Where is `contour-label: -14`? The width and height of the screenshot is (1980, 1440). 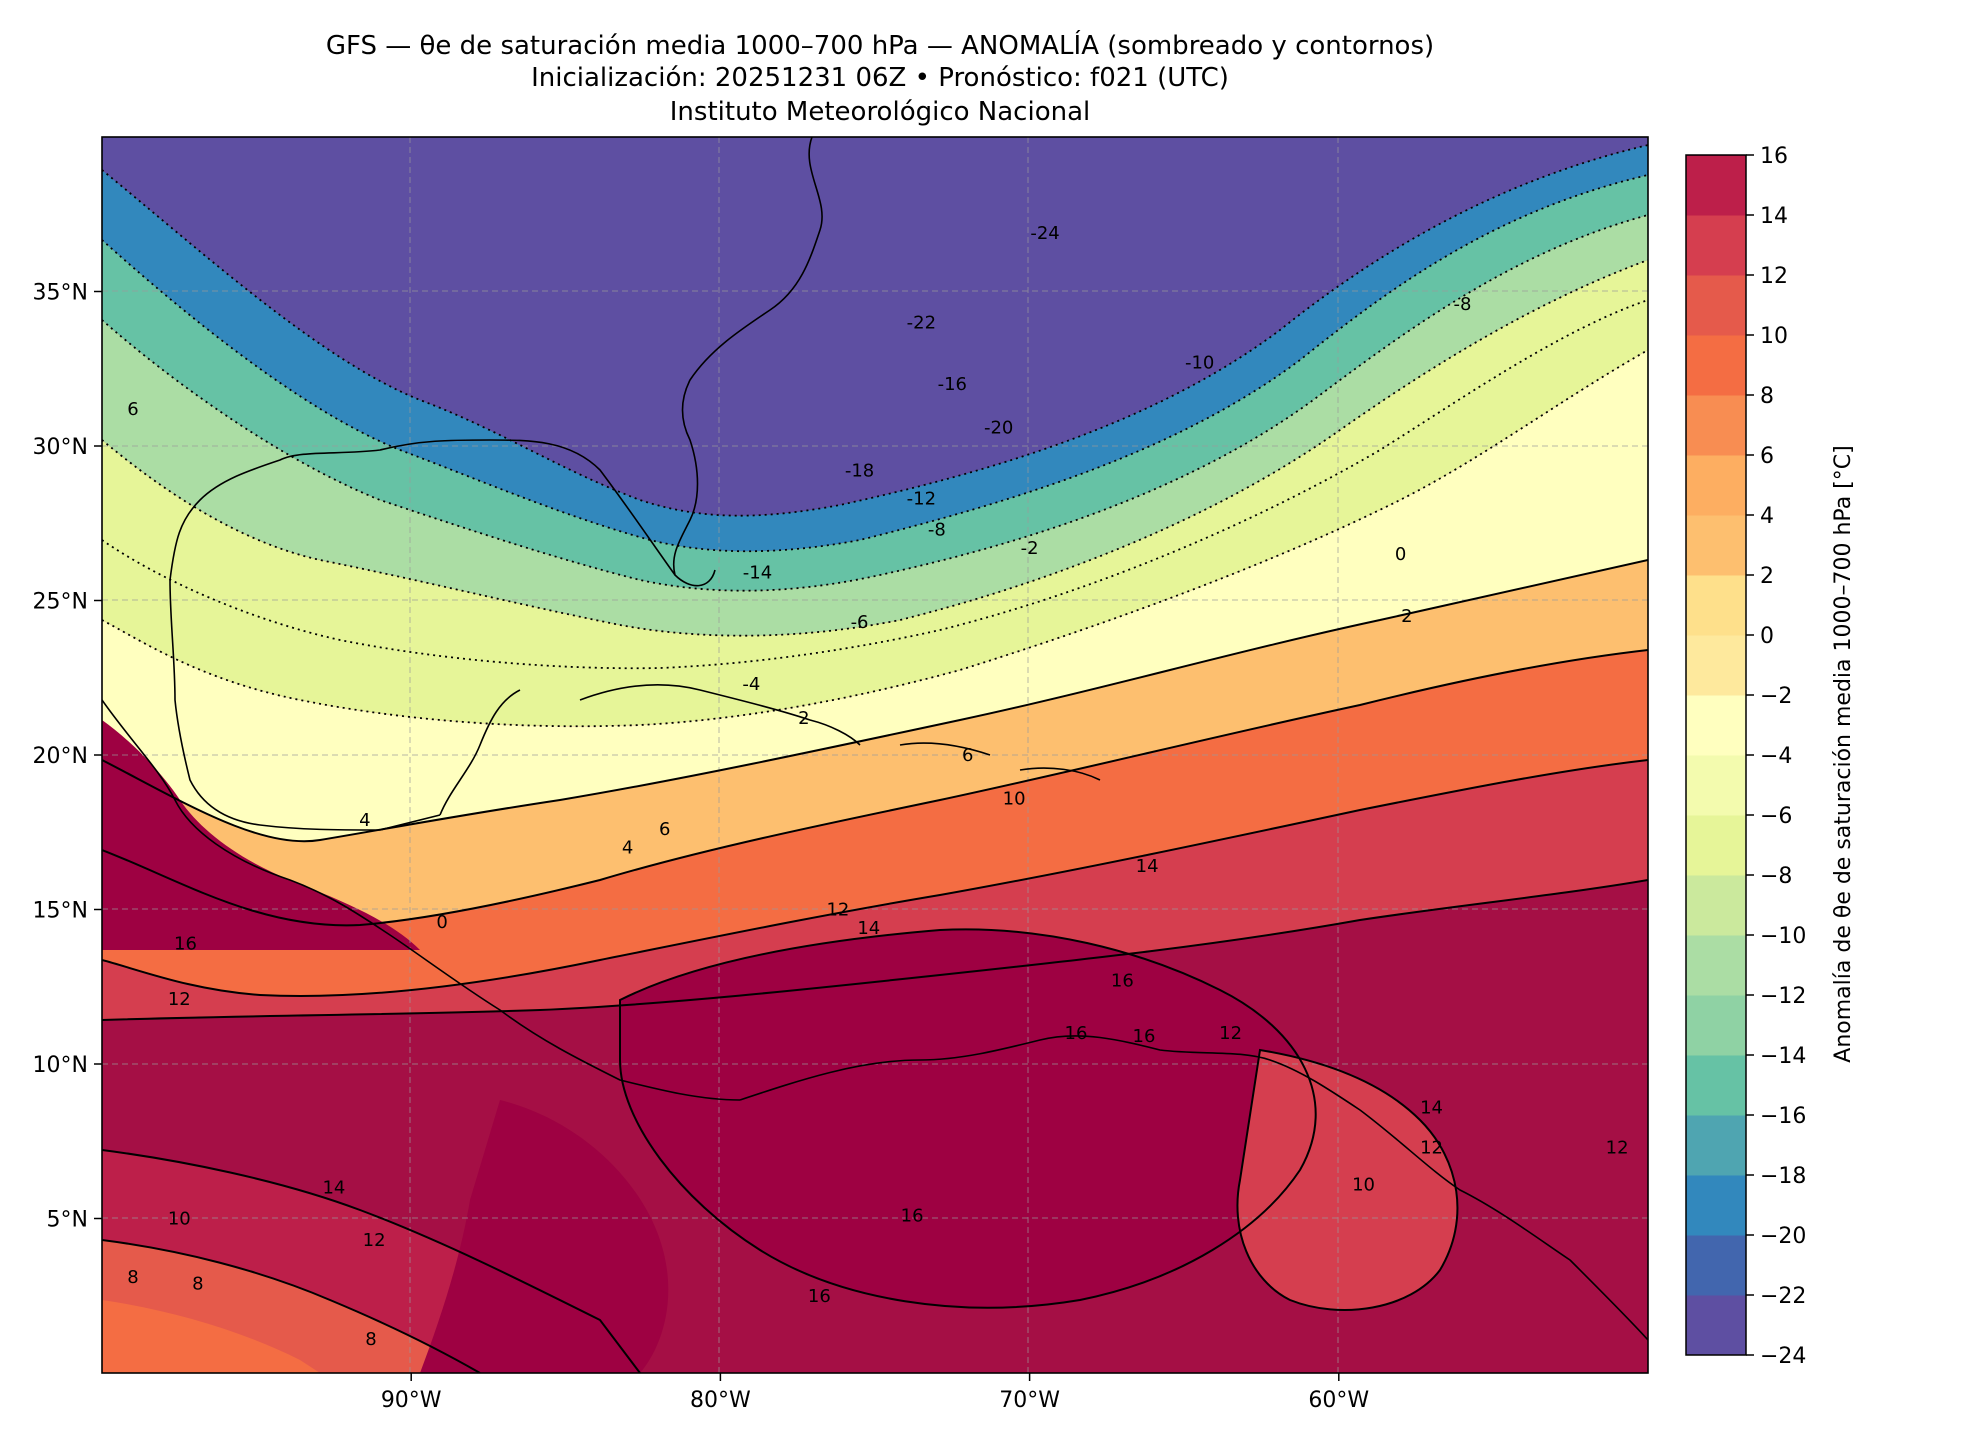 contour-label: -14 is located at coordinates (757, 573).